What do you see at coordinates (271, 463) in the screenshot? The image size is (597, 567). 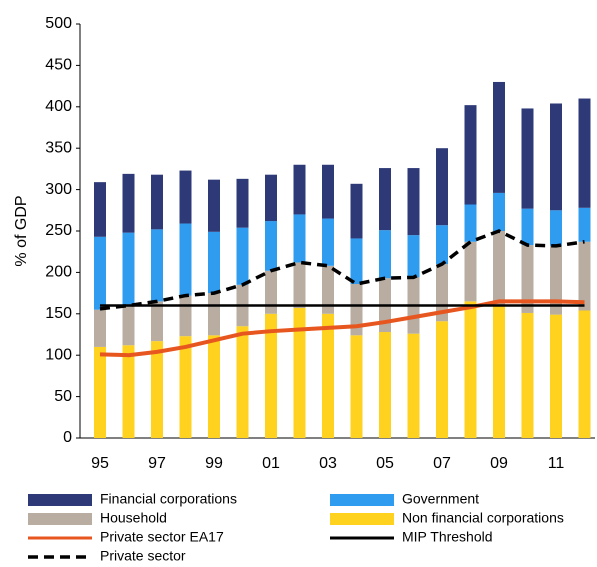 I see `x-tick-label: 01` at bounding box center [271, 463].